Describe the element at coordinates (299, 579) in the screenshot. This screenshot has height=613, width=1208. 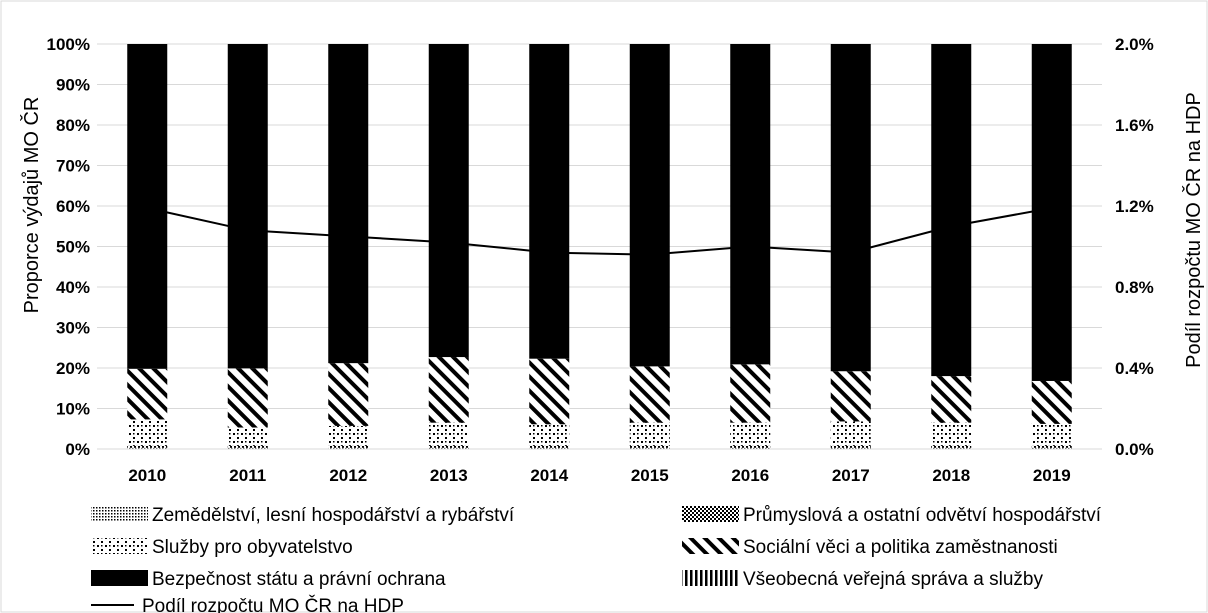
I see `legend-label: Bezpečnost státu a právní ochrana` at that location.